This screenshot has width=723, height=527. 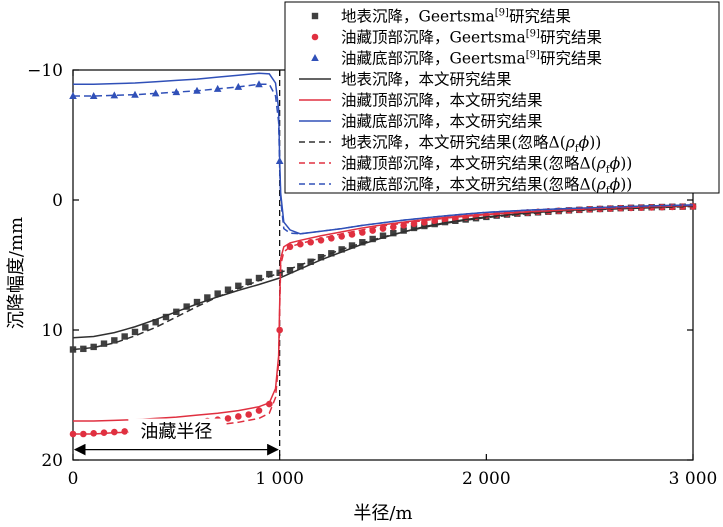 I want to click on legend-label: 油藏顶部沉降，Geertsma[9]研究结果, so click(x=471, y=38).